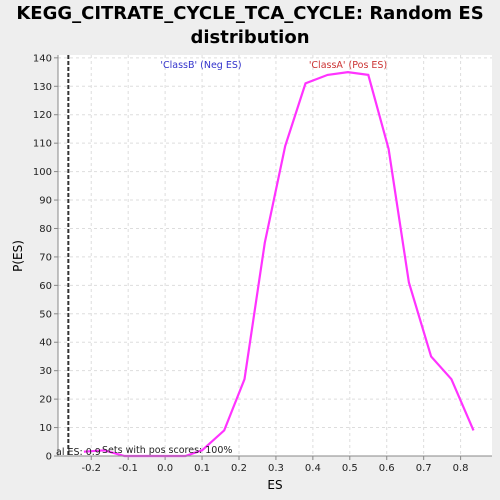  Describe the element at coordinates (461, 468) in the screenshot. I see `x-tick-label: 0.8` at that location.